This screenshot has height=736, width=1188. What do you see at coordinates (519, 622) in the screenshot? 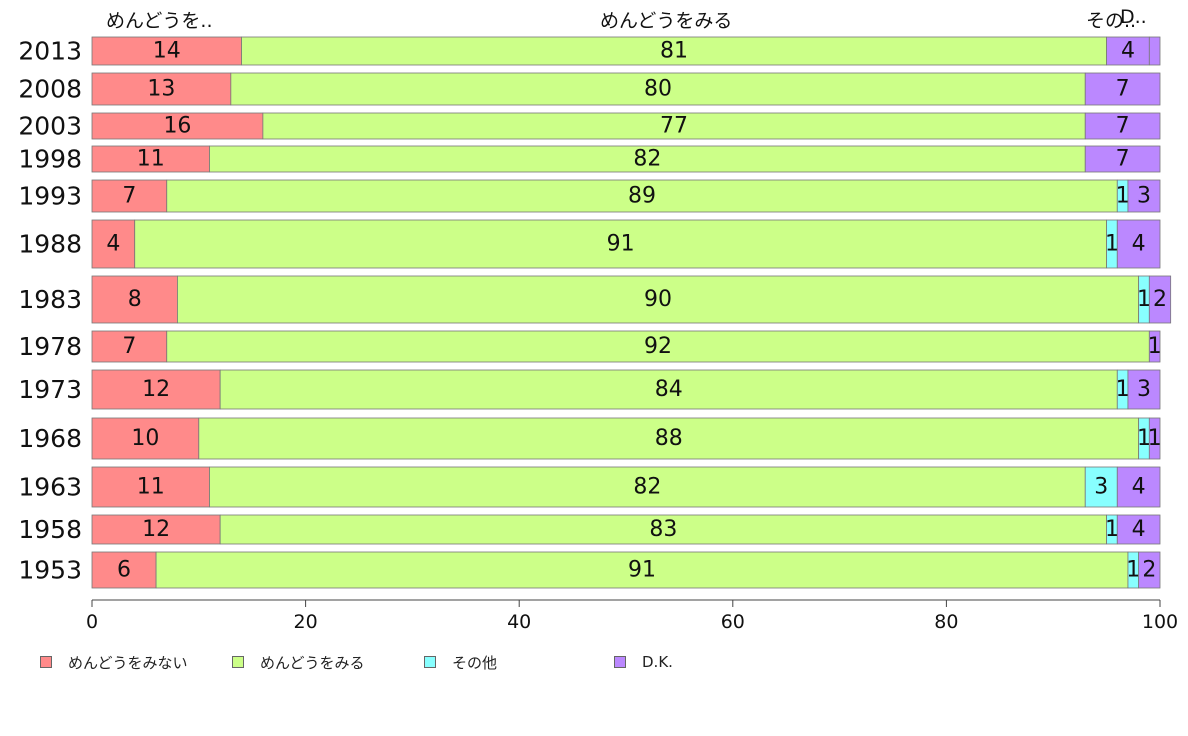
I see `x-tick-label: 40` at bounding box center [519, 622].